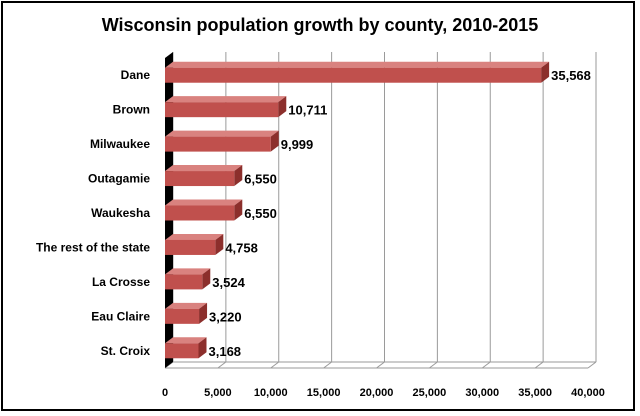 This screenshot has height=416, width=640. I want to click on category-label: Outagamie, so click(119, 179).